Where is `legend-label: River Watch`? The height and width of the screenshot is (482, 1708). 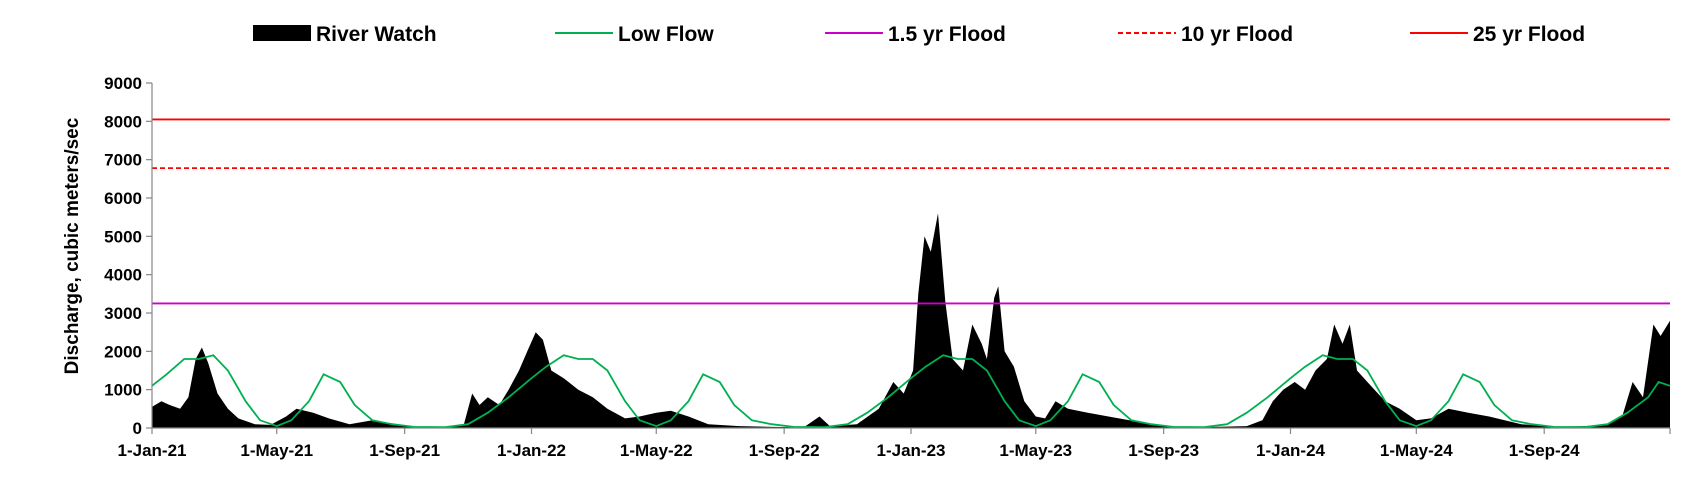 legend-label: River Watch is located at coordinates (376, 34).